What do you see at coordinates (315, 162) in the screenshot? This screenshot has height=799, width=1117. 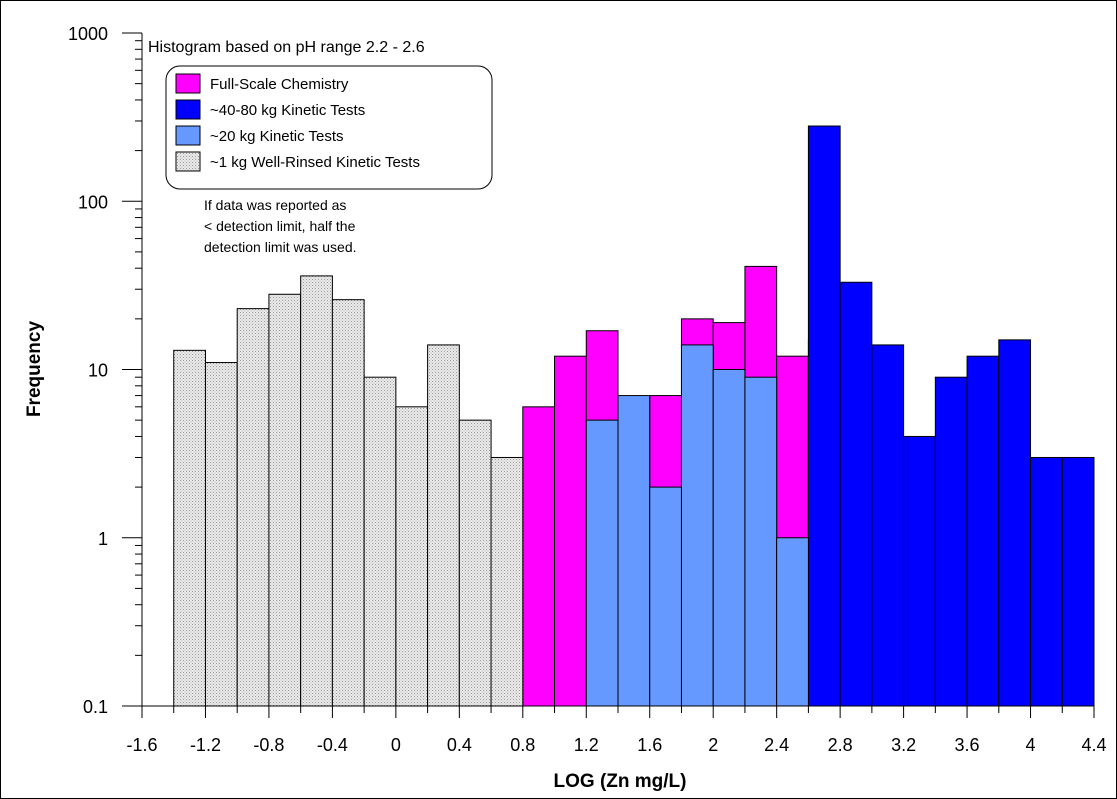 I see `legend-label: ~1 kg Well-Rinsed Kinetic Tests` at bounding box center [315, 162].